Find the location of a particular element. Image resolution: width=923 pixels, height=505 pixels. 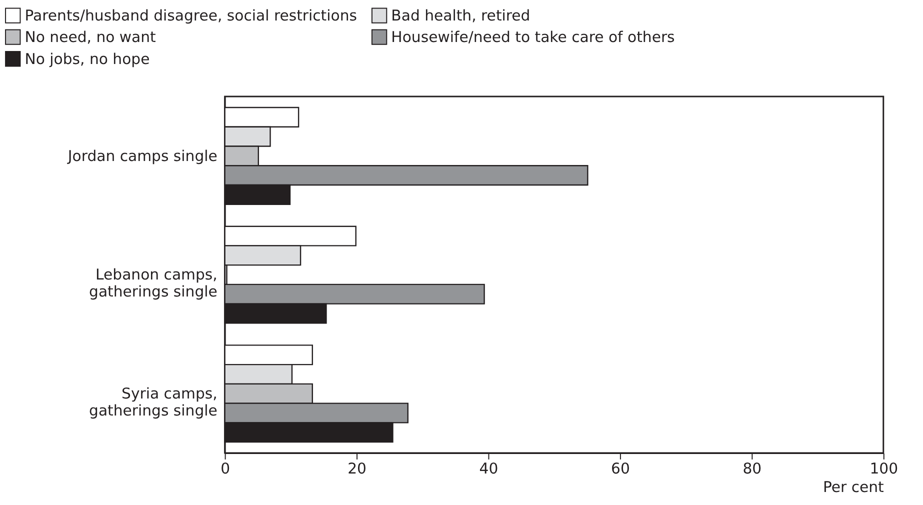

legend-label: No jobs, no hope is located at coordinates (87, 59).